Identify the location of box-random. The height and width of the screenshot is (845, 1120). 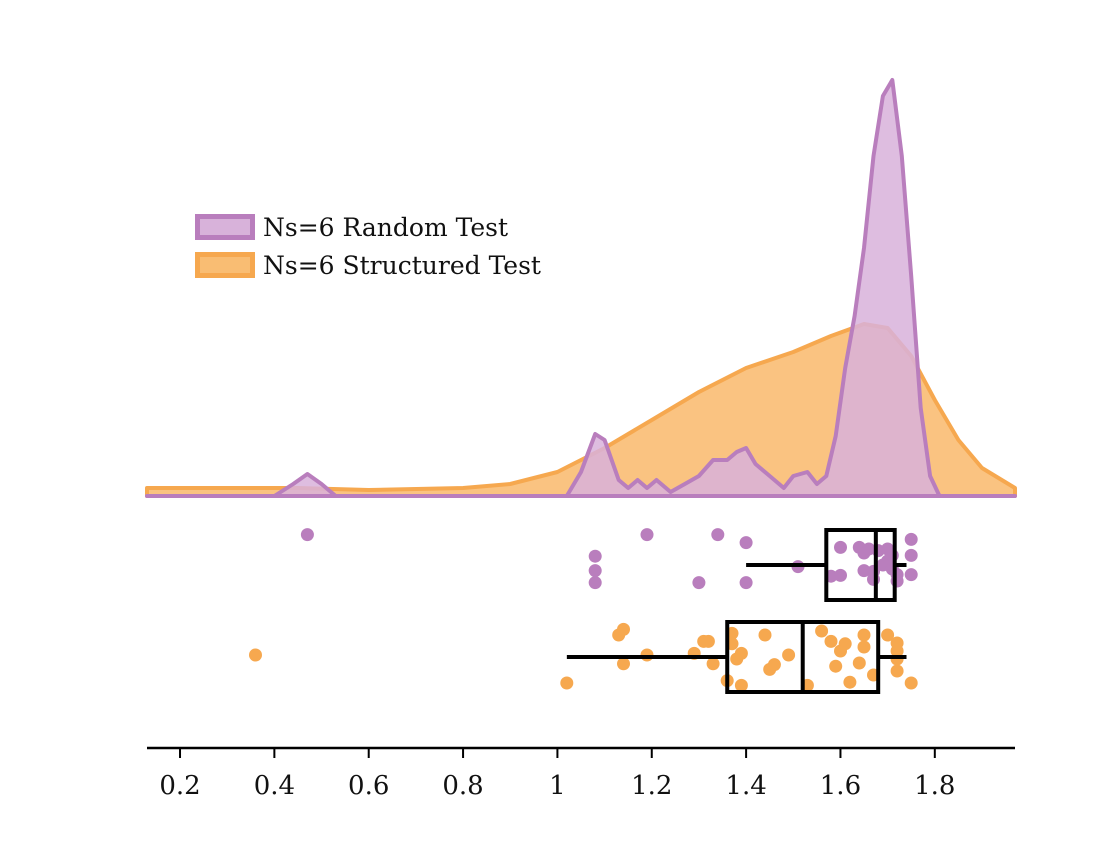
(860, 565).